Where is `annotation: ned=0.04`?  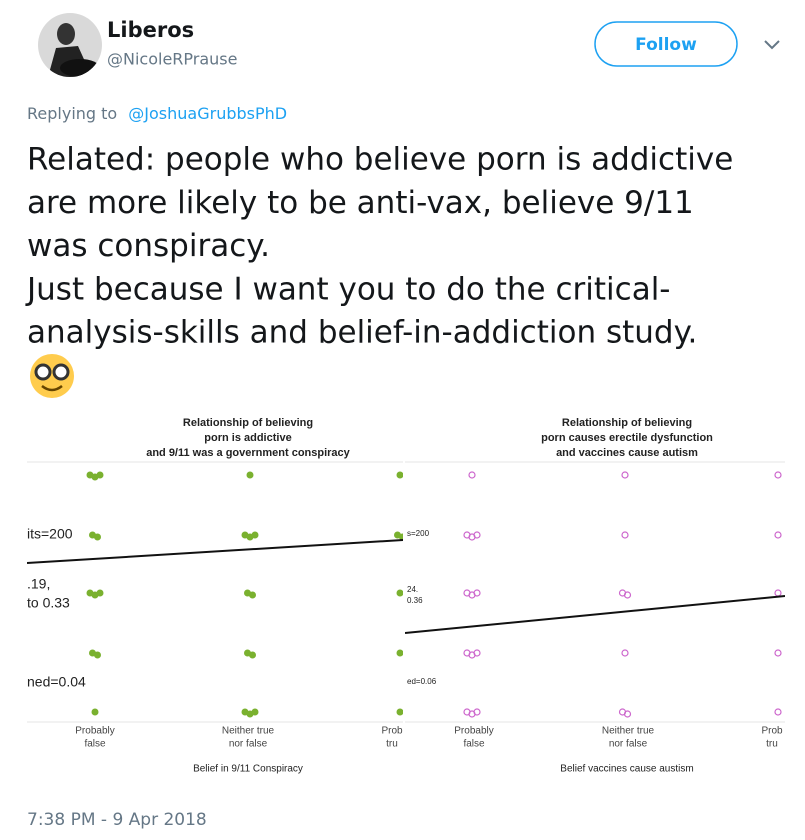
annotation: ned=0.04 is located at coordinates (56, 682).